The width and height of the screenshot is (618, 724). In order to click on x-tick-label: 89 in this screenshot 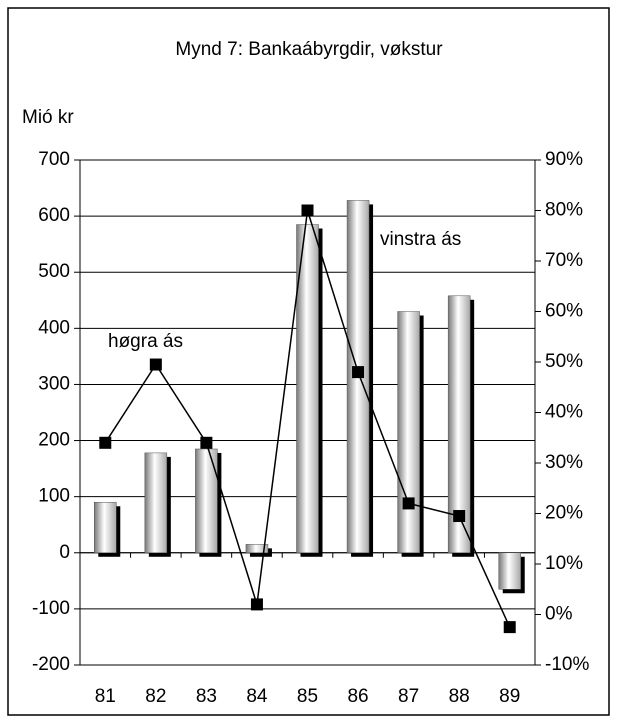, I will do `click(509, 696)`.